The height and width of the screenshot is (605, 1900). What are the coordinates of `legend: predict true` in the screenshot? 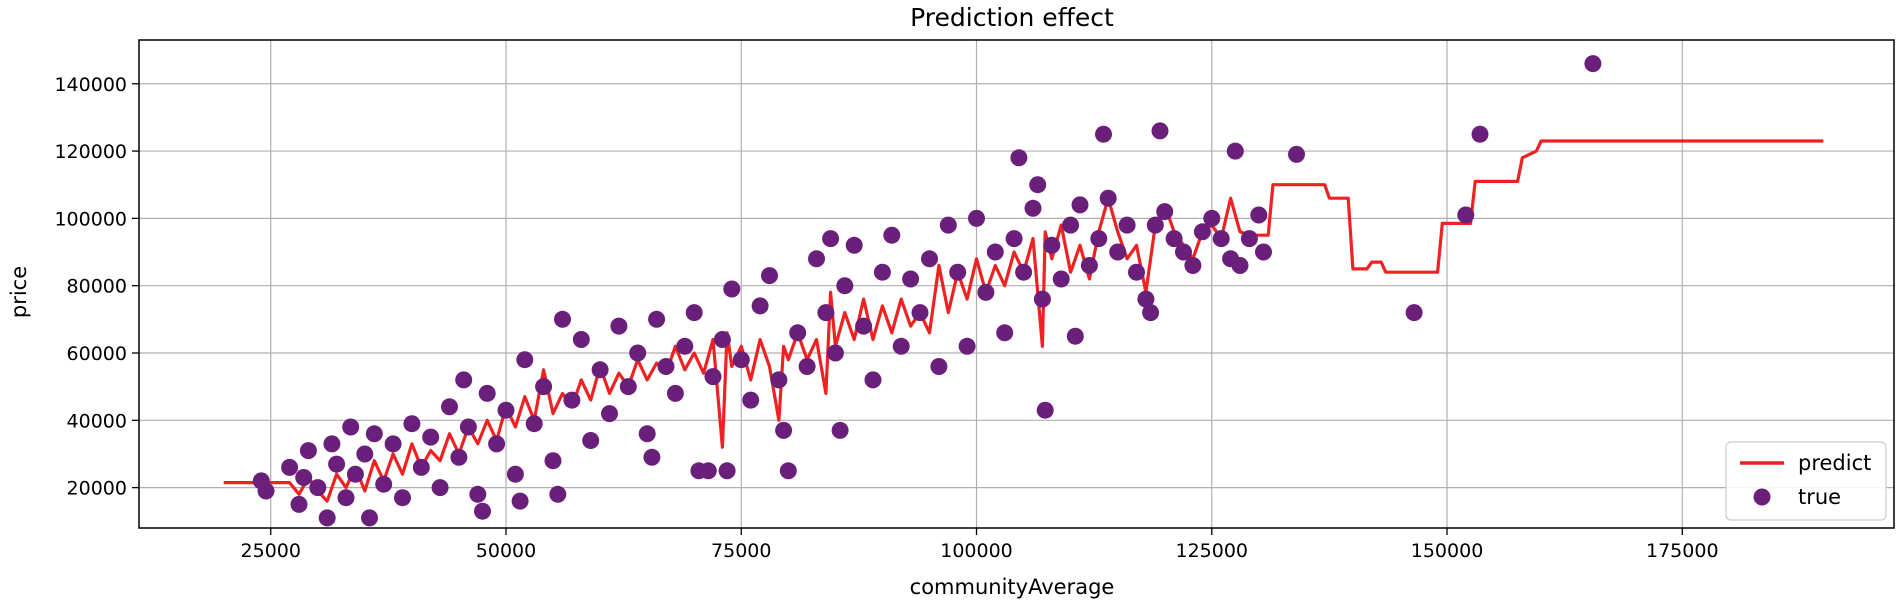 It's located at (1806, 481).